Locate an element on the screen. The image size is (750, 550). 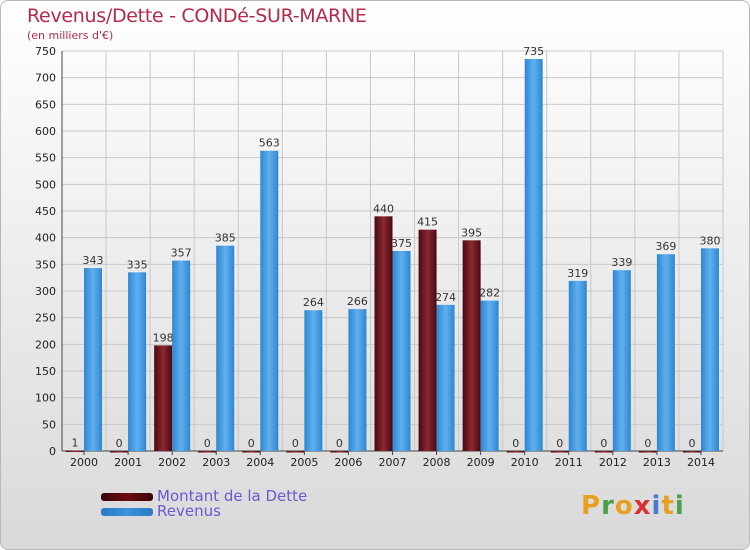
data-label-revenue: 266 is located at coordinates (357, 301).